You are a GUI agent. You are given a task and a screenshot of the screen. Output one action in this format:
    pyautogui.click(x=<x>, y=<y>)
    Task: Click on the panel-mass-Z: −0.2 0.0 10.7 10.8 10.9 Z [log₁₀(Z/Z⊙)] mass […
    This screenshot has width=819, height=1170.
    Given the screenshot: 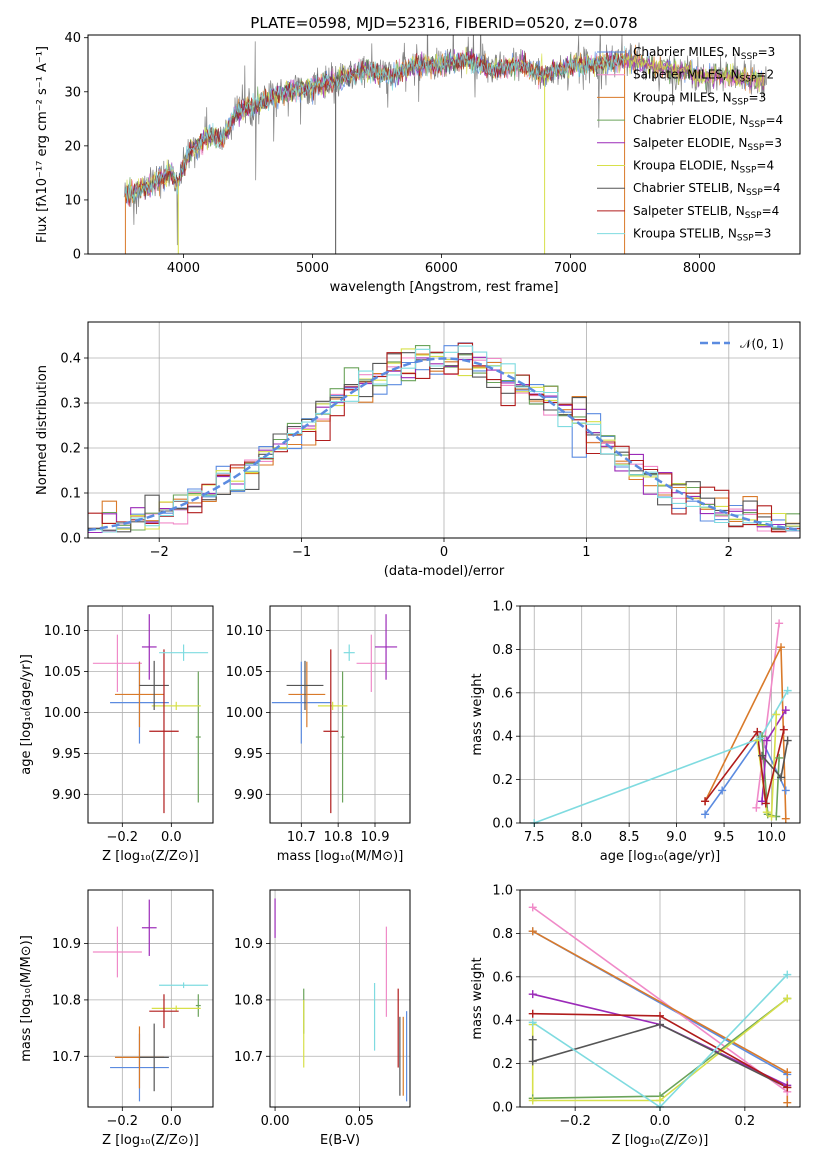 What is the action you would take?
    pyautogui.click(x=116, y=1018)
    